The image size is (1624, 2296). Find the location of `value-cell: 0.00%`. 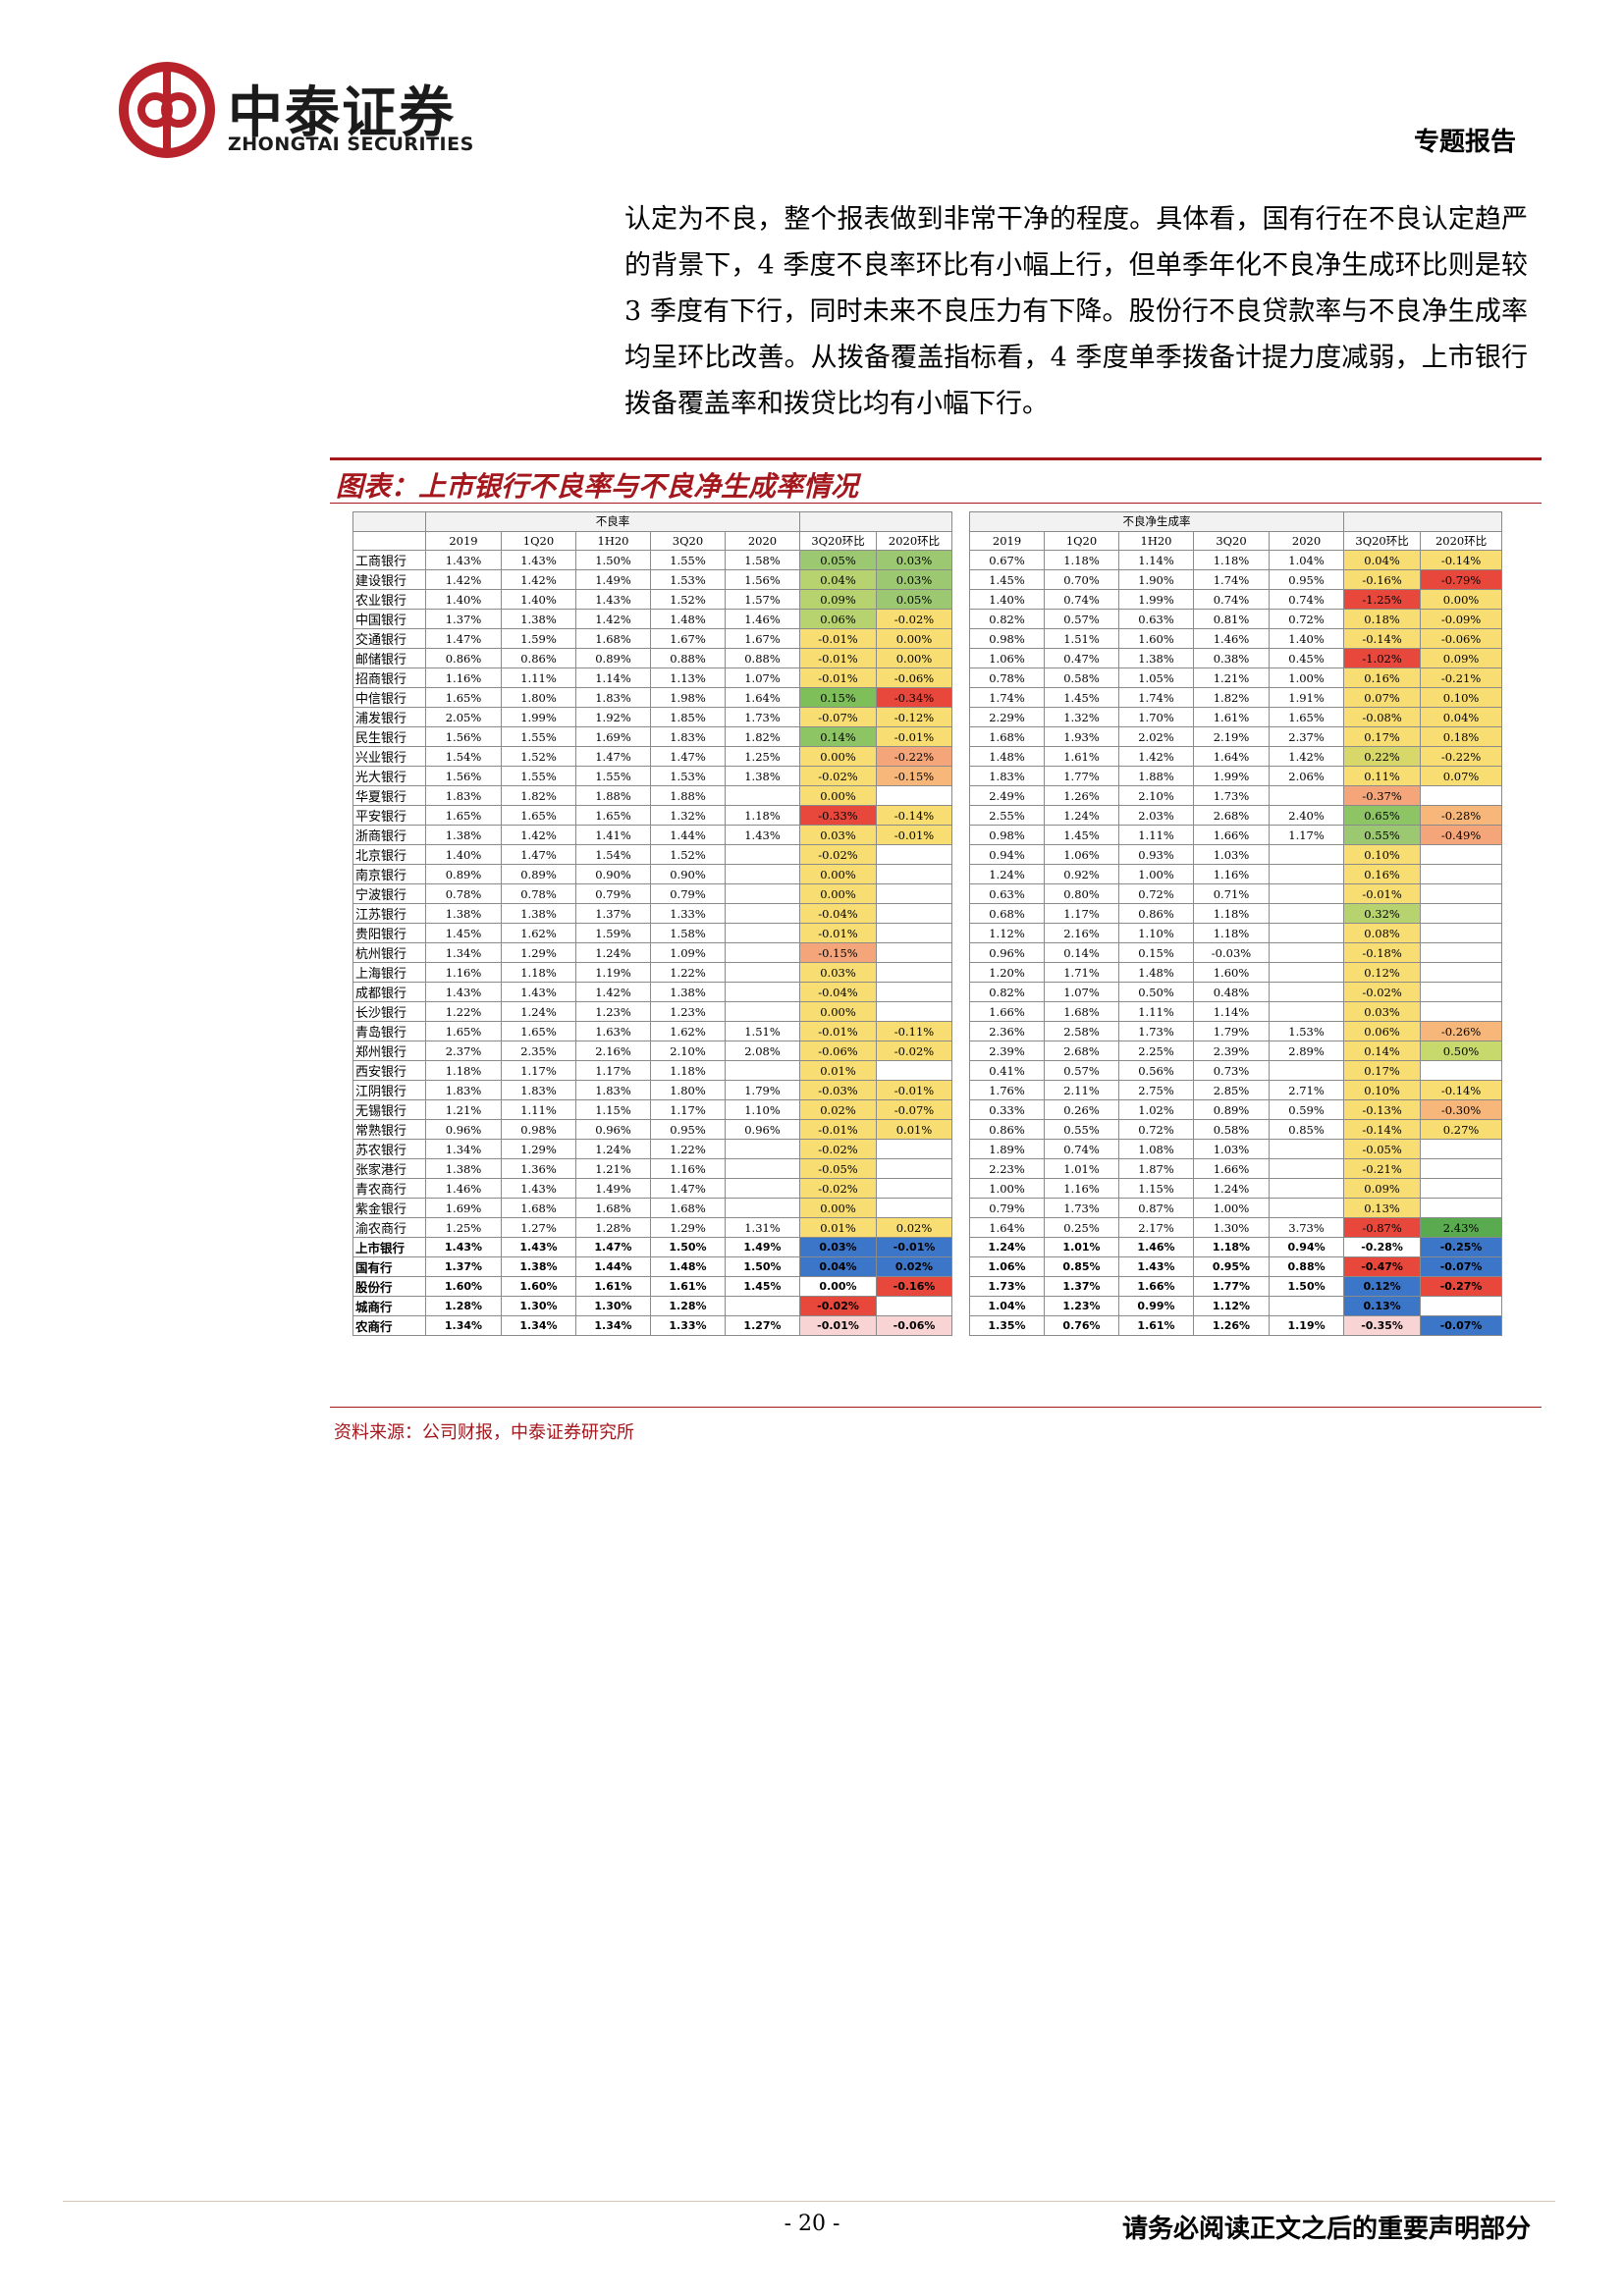

value-cell: 0.00% is located at coordinates (838, 1287).